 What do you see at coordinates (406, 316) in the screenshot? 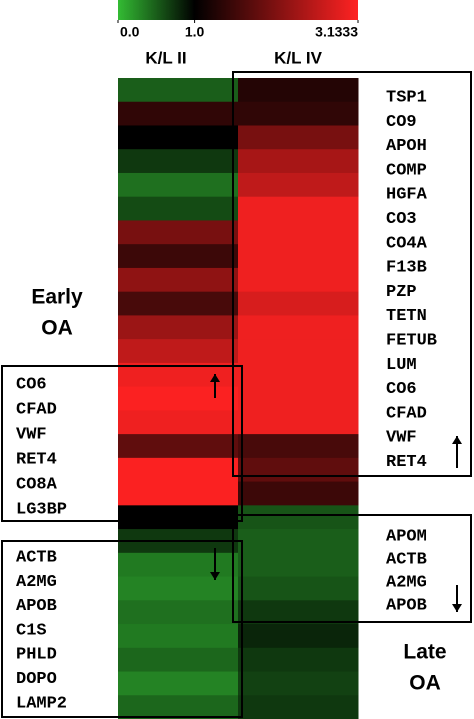
I see `protein-label: TETN` at bounding box center [406, 316].